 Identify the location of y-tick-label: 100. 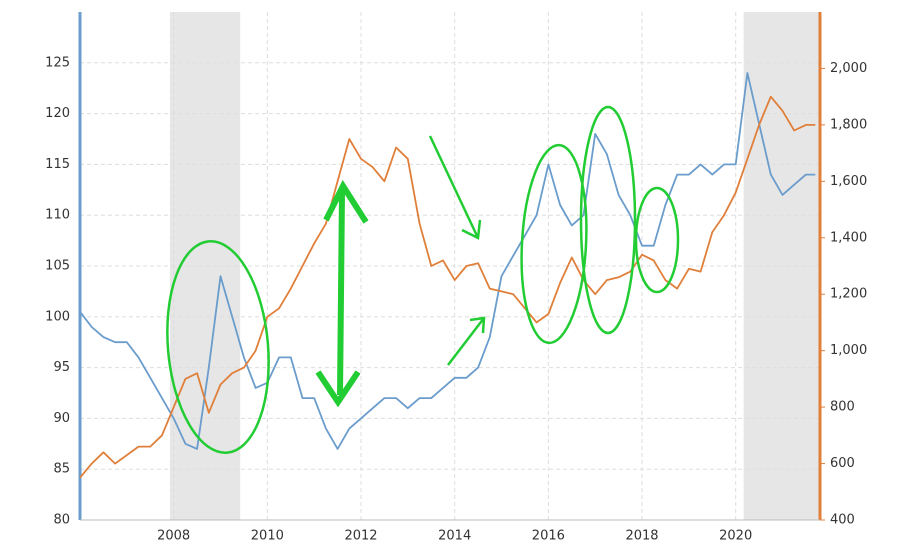
(57, 316).